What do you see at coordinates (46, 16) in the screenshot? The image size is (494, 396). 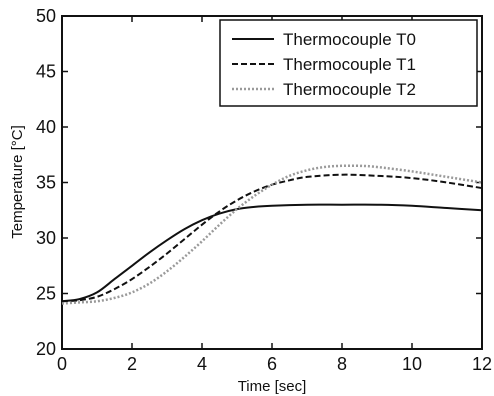 I see `y-tick-label: 50` at bounding box center [46, 16].